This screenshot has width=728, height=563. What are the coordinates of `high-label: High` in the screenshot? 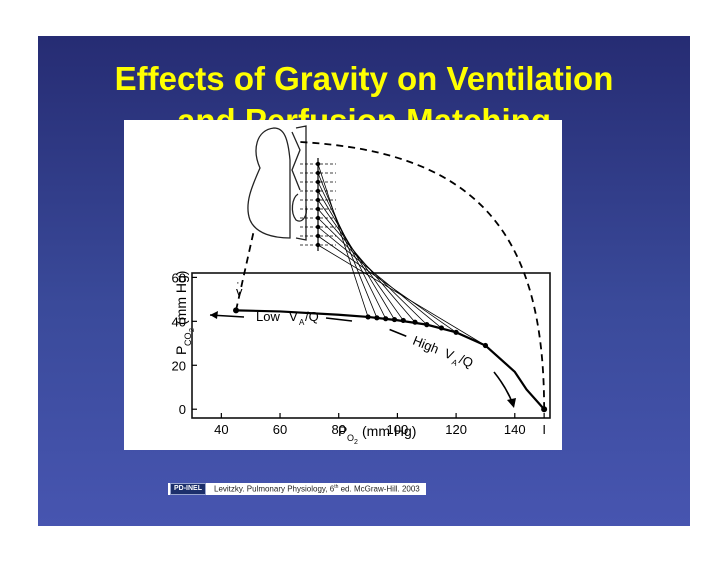 It's located at (426, 345).